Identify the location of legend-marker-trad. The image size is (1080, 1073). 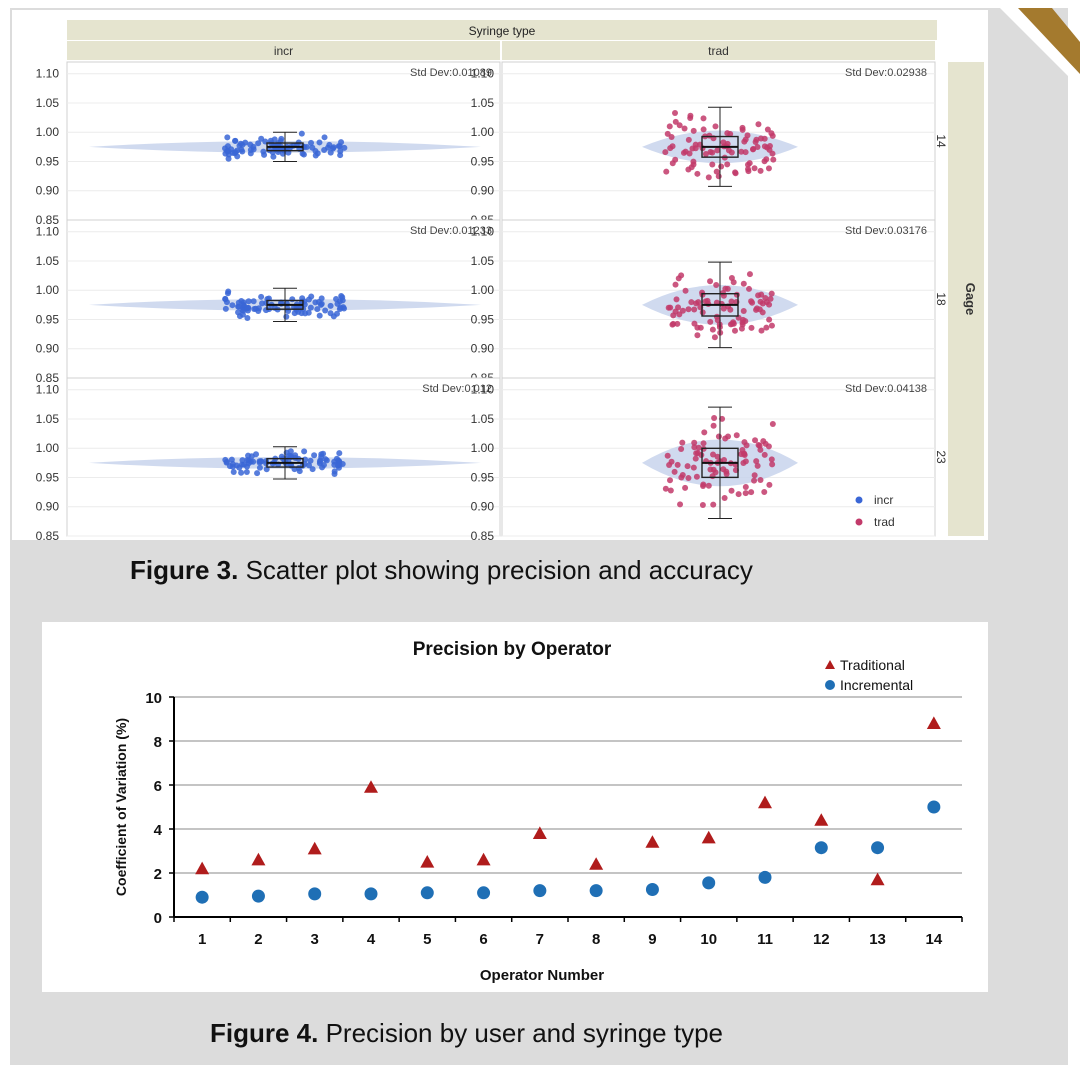
(859, 522).